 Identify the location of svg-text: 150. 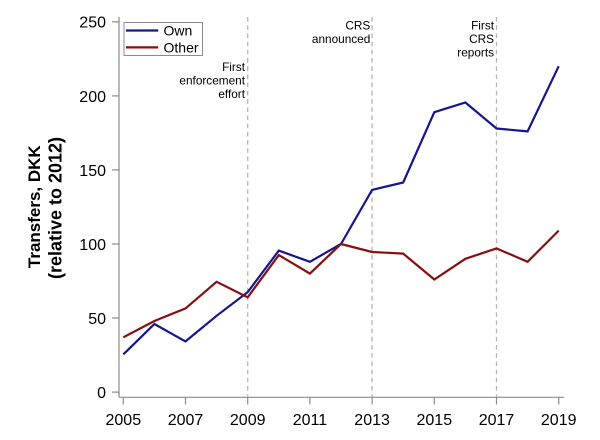
(92, 171).